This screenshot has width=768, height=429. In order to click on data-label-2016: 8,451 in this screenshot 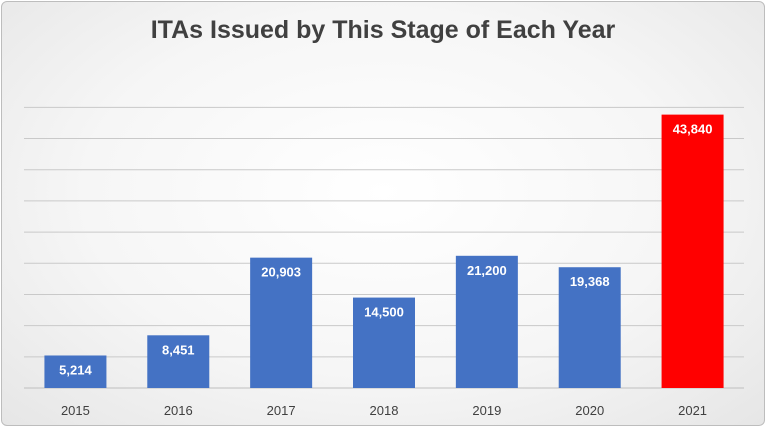, I will do `click(178, 349)`.